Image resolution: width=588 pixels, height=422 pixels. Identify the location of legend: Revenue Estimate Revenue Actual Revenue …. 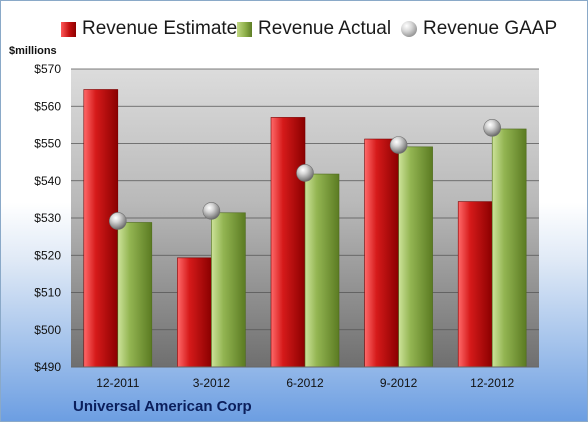
(294, 29).